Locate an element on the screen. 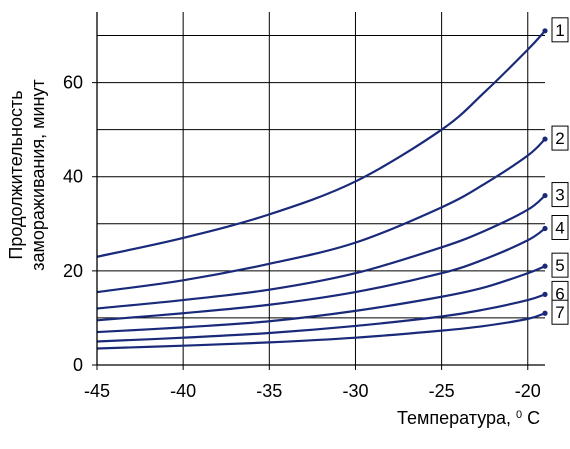  series-label-text: 4 is located at coordinates (559, 228).